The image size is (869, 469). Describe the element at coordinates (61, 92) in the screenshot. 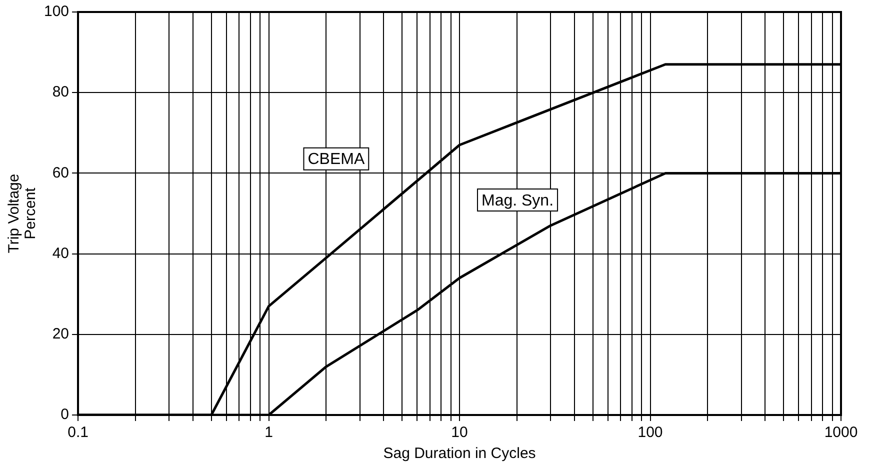

I see `y-tick-label: 80` at that location.